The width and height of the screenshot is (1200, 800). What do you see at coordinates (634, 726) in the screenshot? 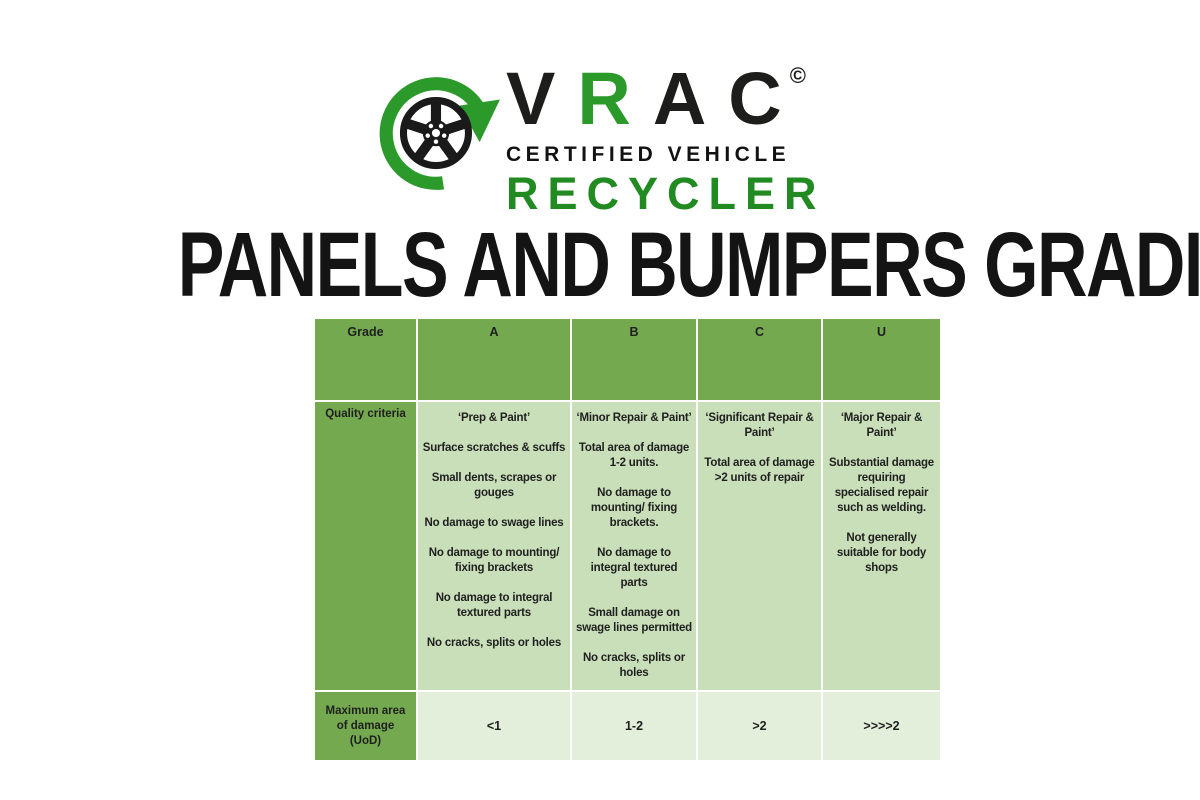
I see `max-damage-value-b: 1-2` at bounding box center [634, 726].